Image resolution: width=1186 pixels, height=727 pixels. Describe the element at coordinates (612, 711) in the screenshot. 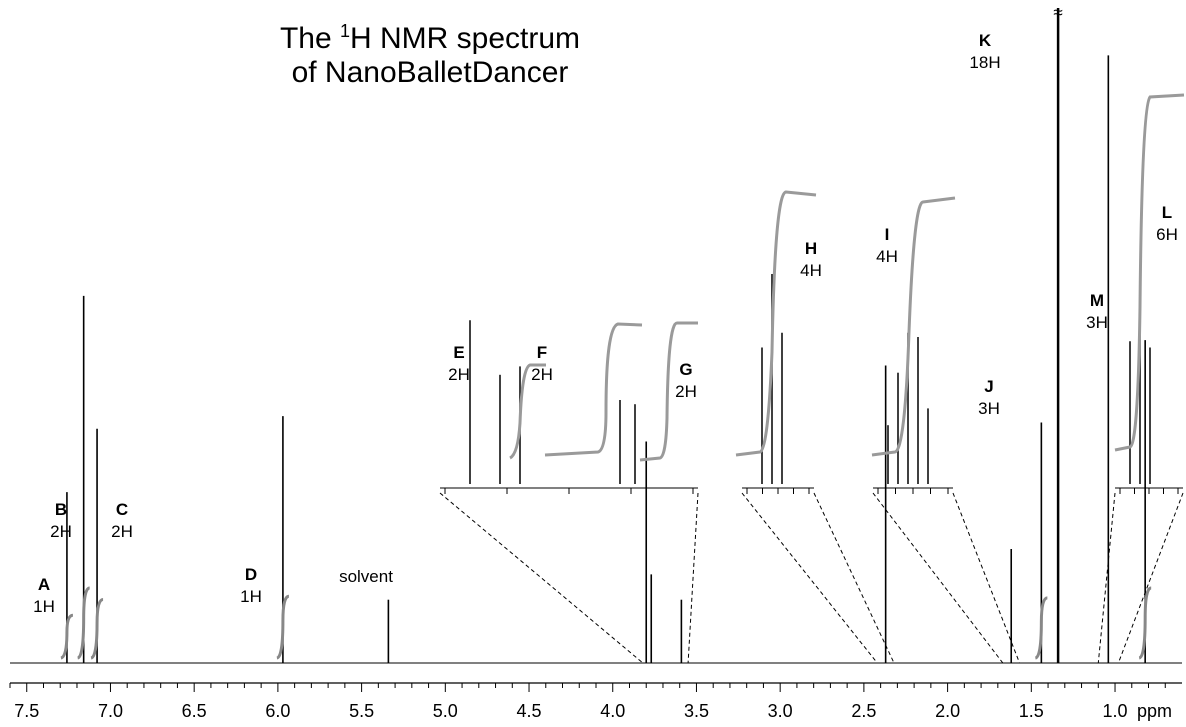

I see `x-tick-label: 4.0` at that location.